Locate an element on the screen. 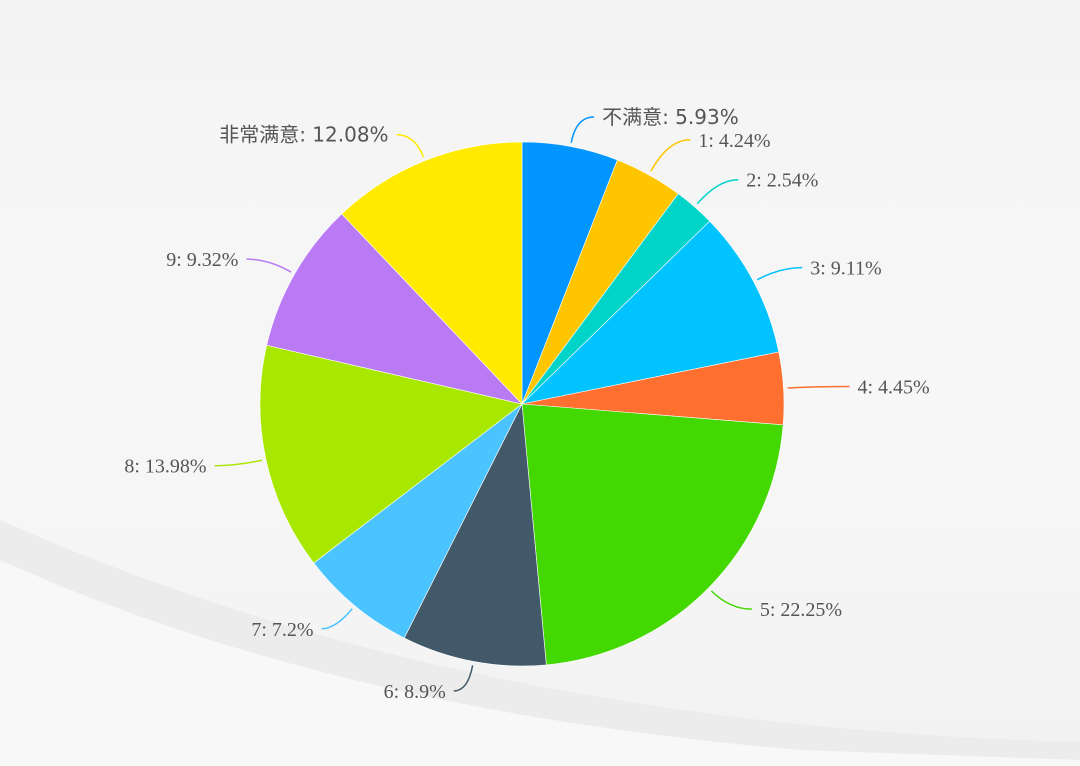 The width and height of the screenshot is (1080, 766). slice-label: 不满意: 5.93% is located at coordinates (670, 117).